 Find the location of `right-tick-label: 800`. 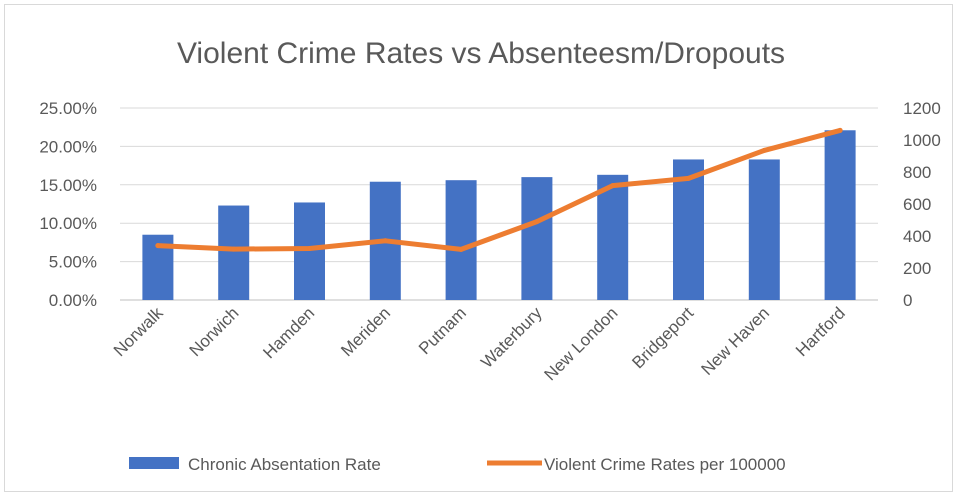

right-tick-label: 800 is located at coordinates (917, 172).